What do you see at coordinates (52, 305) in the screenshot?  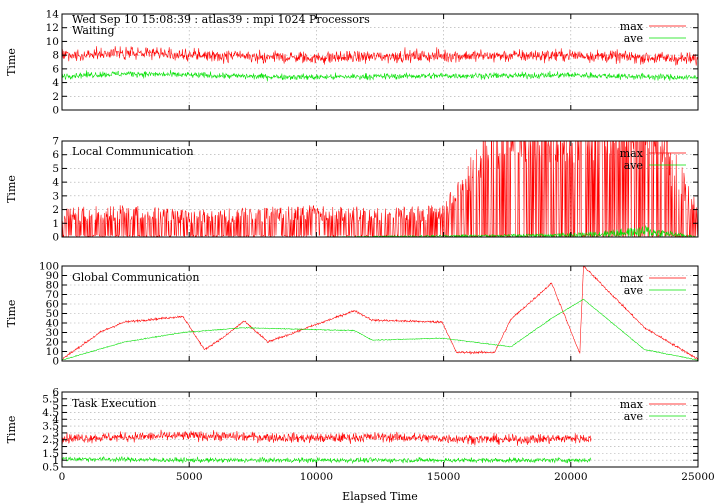 I see `y-tick-label: 60` at bounding box center [52, 305].